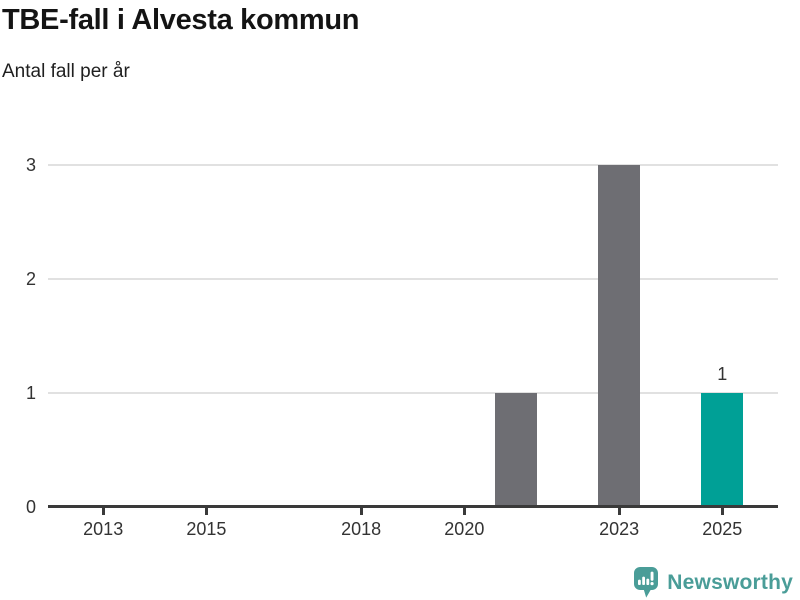 The width and height of the screenshot is (800, 600). What do you see at coordinates (30, 393) in the screenshot?
I see `y-axis-tick-label: 1` at bounding box center [30, 393].